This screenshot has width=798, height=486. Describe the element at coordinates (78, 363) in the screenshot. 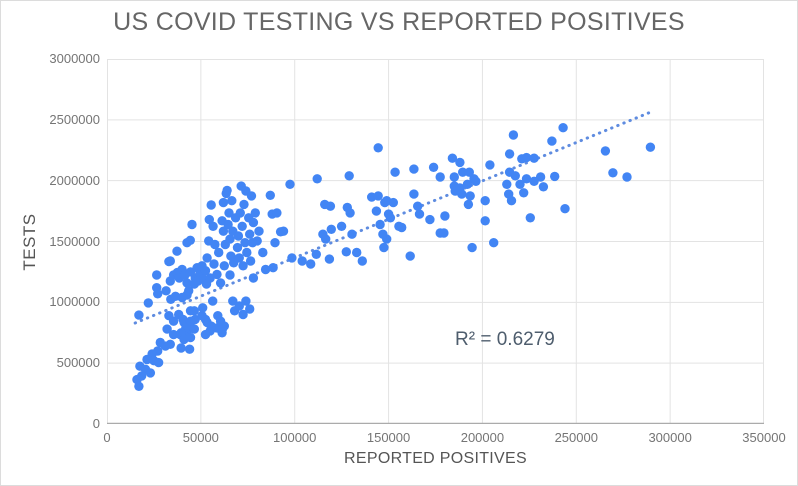

I see `y-tick-label: 500000` at that location.